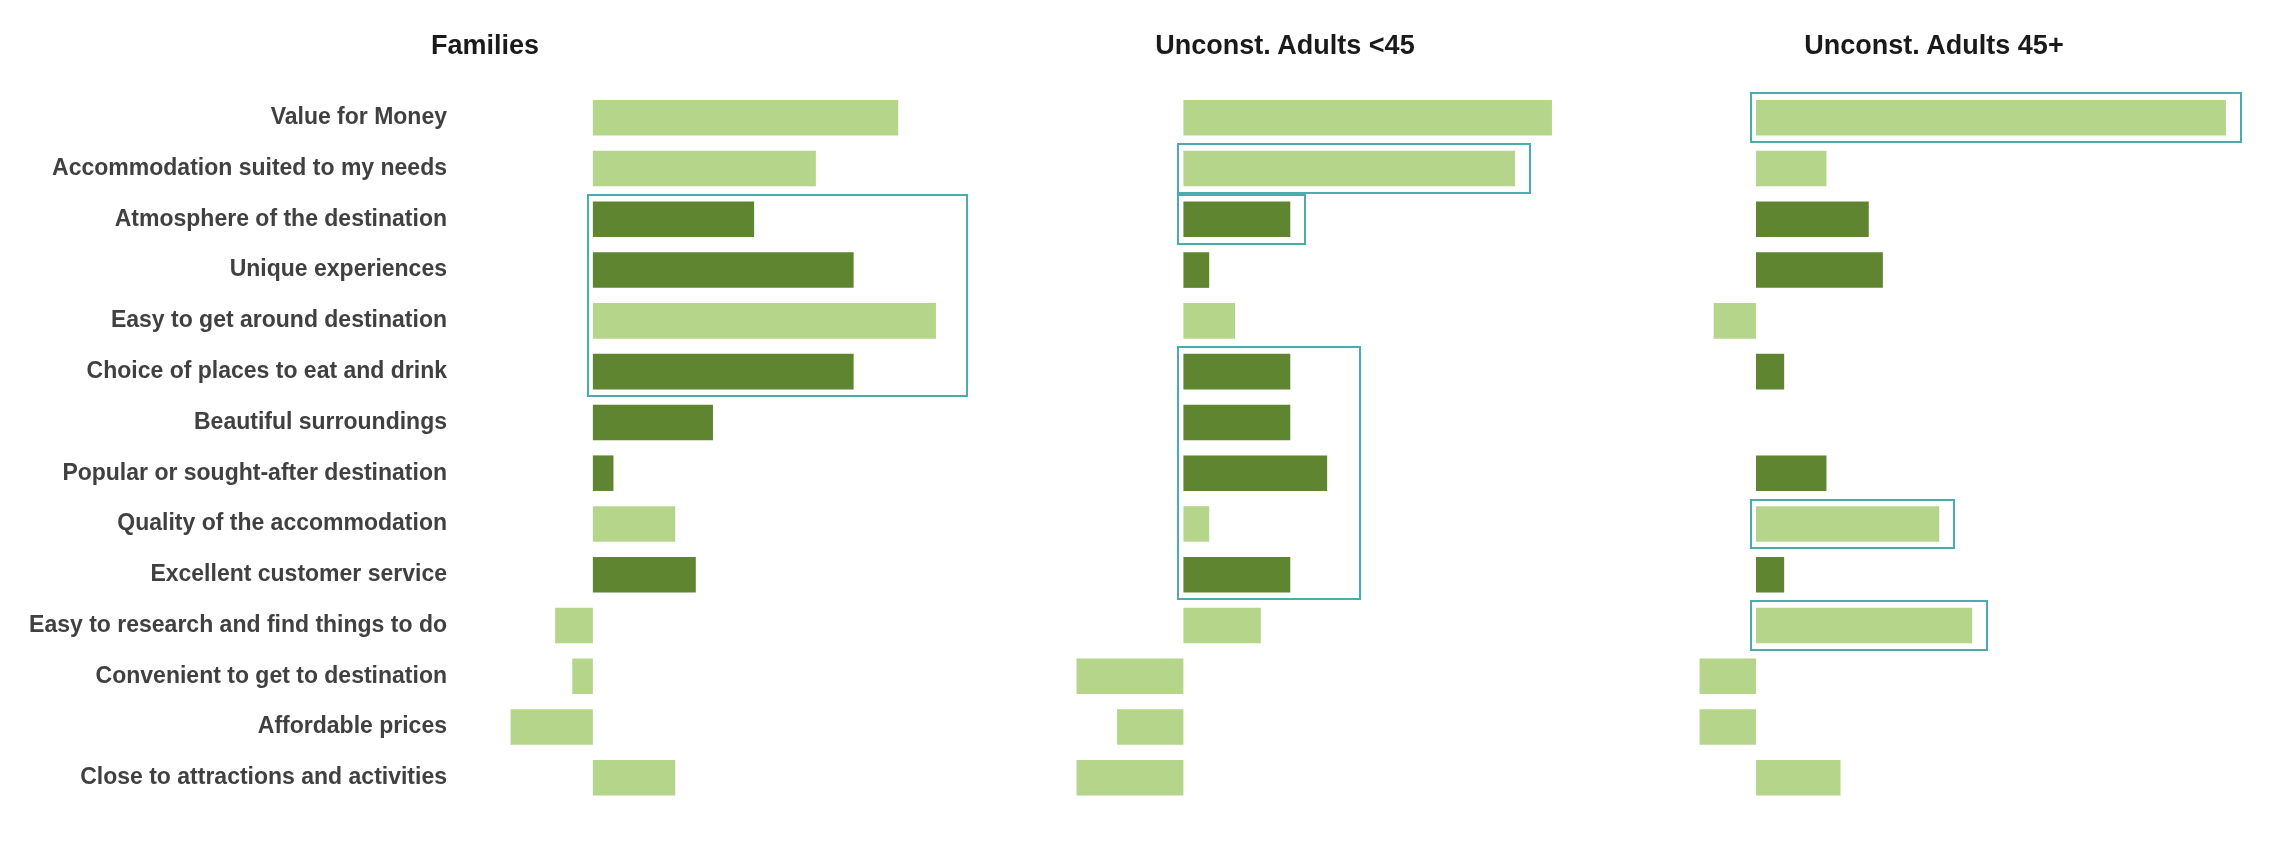 This screenshot has height=847, width=2278. I want to click on y-tick-label: Affordable prices, so click(352, 725).